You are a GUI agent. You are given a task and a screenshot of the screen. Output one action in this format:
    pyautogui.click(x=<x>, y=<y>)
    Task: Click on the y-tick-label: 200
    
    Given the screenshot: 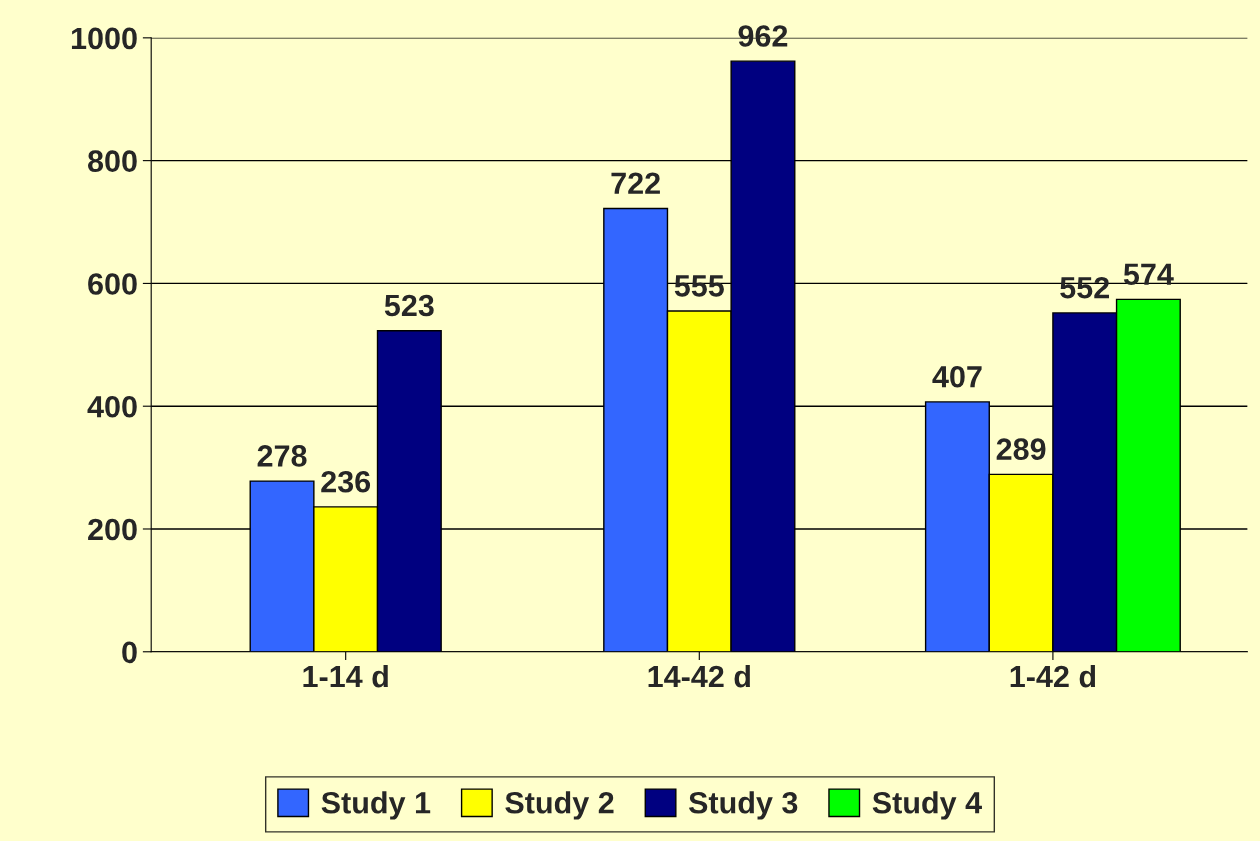 What is the action you would take?
    pyautogui.click(x=112, y=529)
    